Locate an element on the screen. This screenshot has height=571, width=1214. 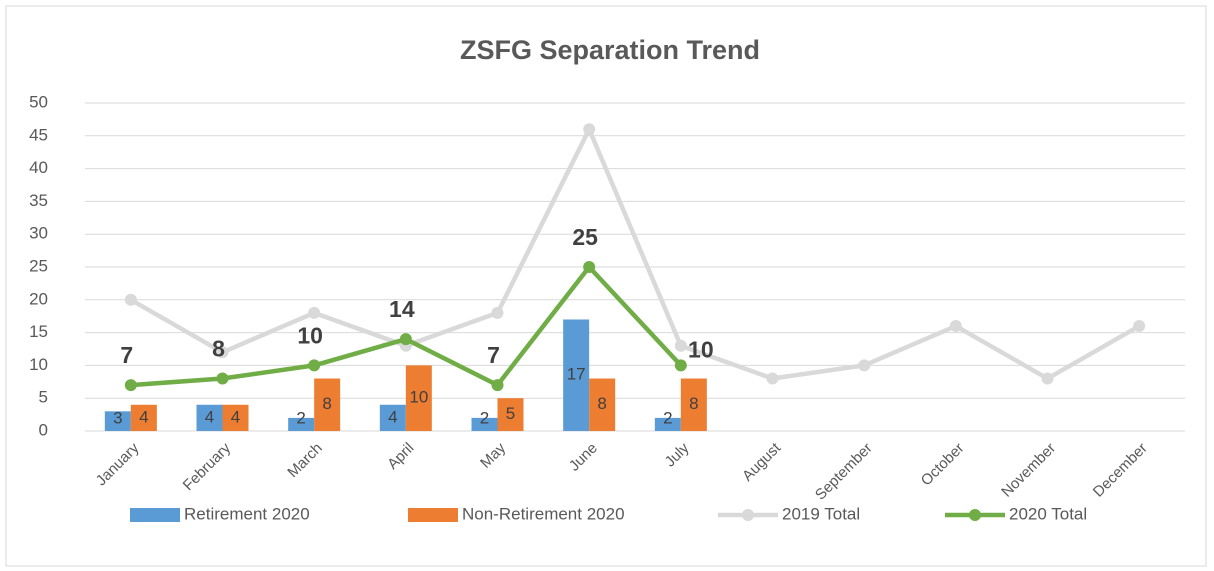
data-label: 3 is located at coordinates (117, 417).